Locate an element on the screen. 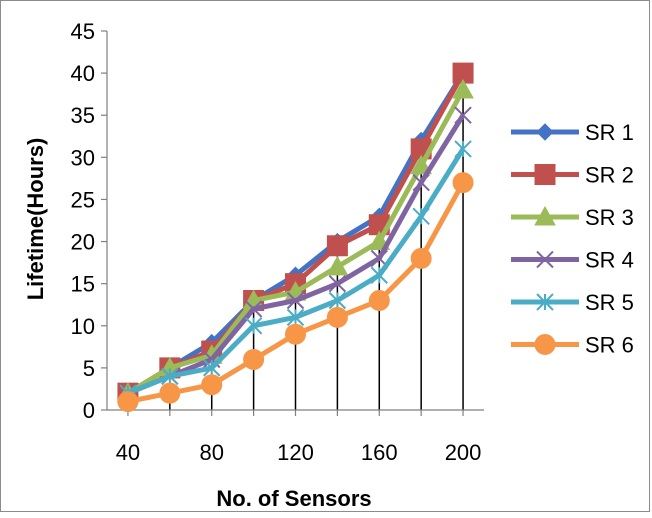  x-tick-label: 40 is located at coordinates (128, 452).